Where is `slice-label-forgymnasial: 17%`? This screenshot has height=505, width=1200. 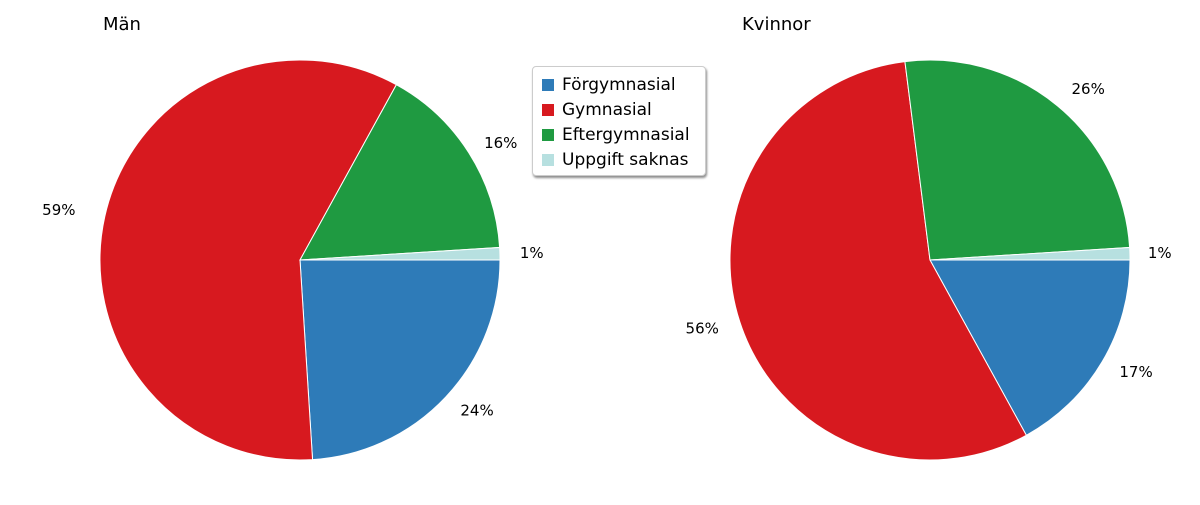 slice-label-forgymnasial: 17% is located at coordinates (1135, 372).